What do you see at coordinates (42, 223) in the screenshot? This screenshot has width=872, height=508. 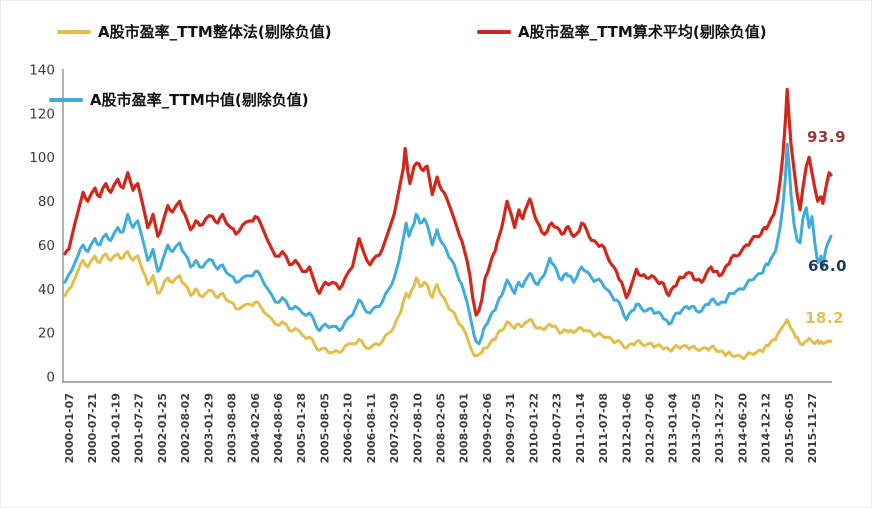 I see `y-axis-tick-labels: 0 20 40 60 80 100 120 140` at bounding box center [42, 223].